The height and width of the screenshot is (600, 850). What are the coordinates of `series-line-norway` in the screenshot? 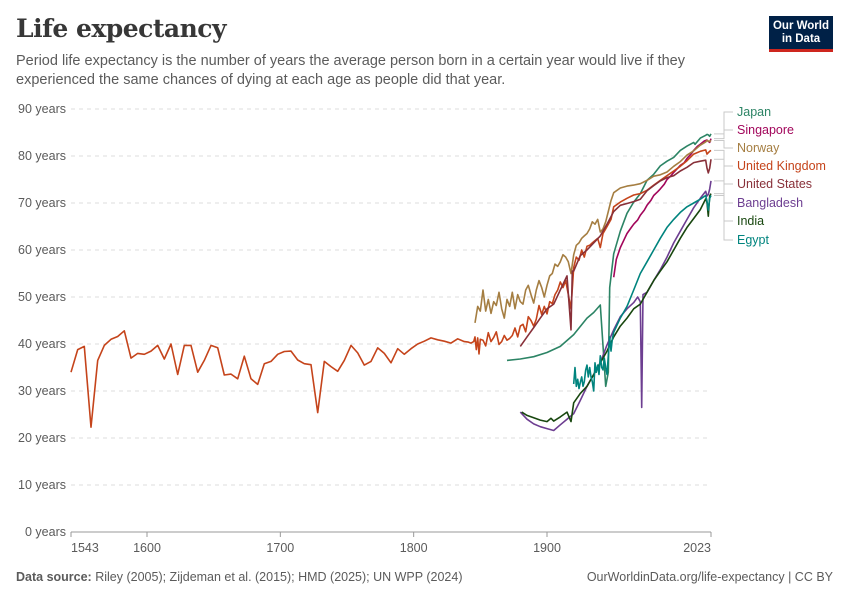 It's located at (593, 231).